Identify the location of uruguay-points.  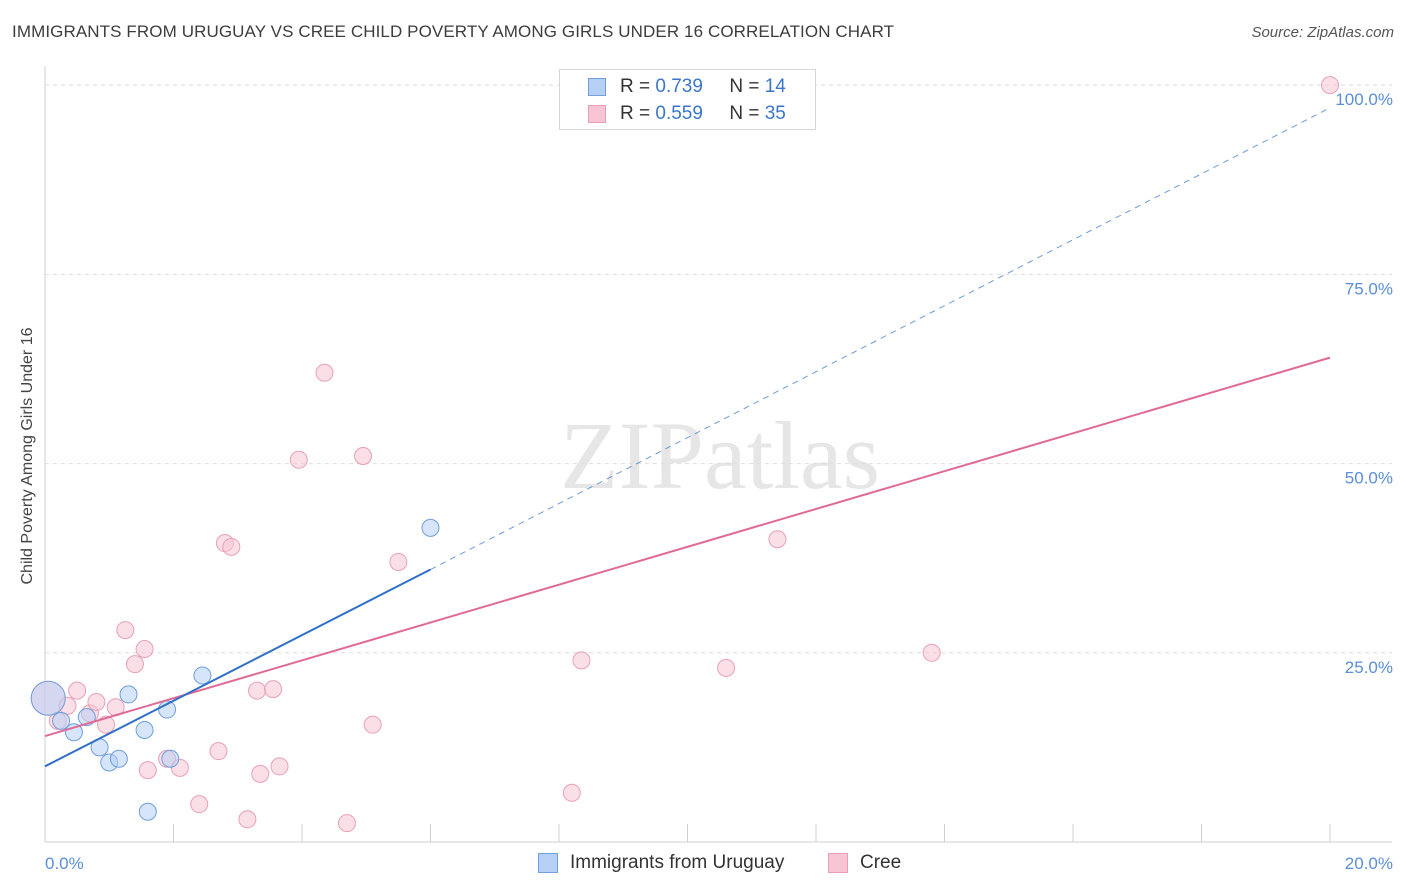
(235, 669).